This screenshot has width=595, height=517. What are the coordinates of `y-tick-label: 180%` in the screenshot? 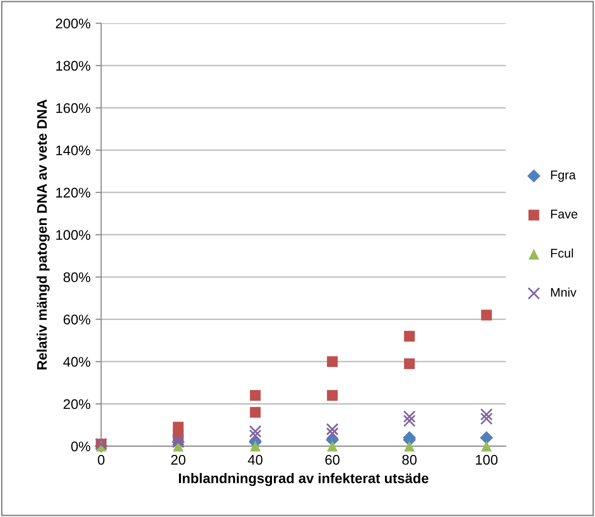 It's located at (73, 65).